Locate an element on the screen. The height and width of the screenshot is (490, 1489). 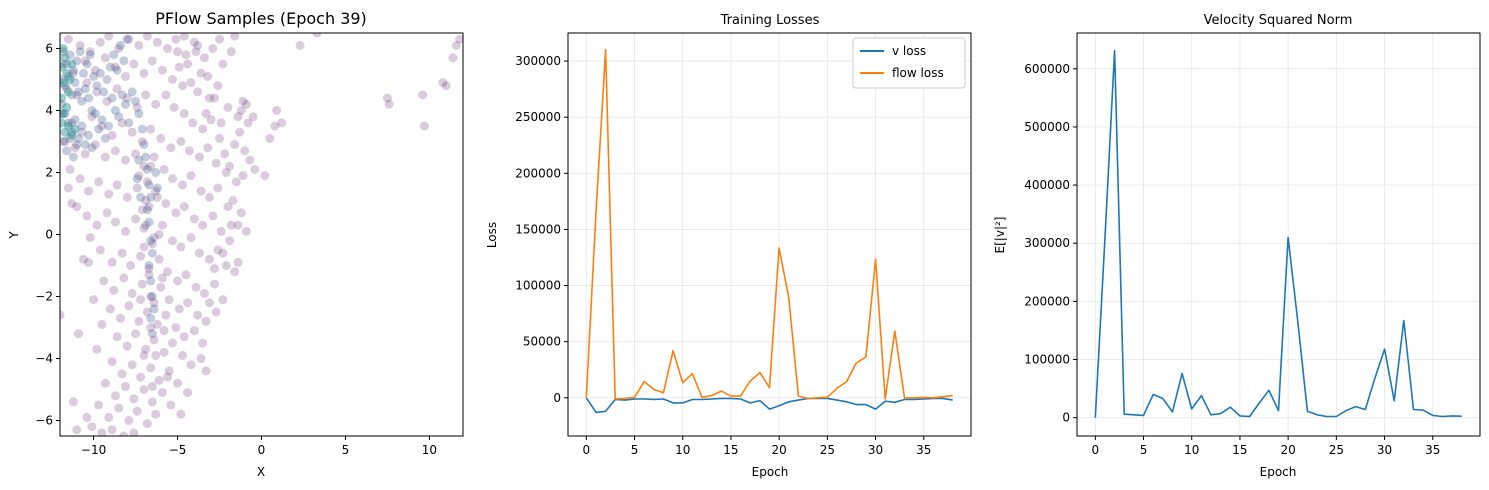
scatter-x-tick-label: 5 is located at coordinates (346, 450).